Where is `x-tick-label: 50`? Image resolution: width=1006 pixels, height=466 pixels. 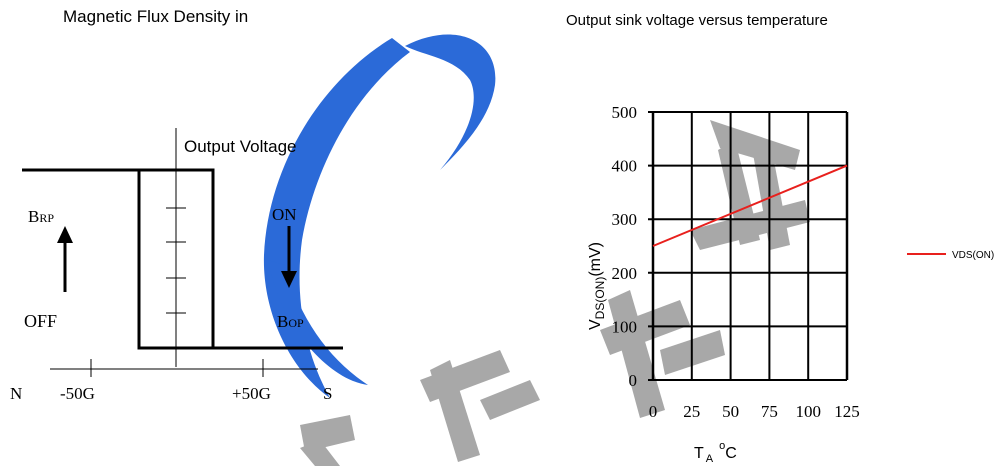
x-tick-label: 50 is located at coordinates (730, 411).